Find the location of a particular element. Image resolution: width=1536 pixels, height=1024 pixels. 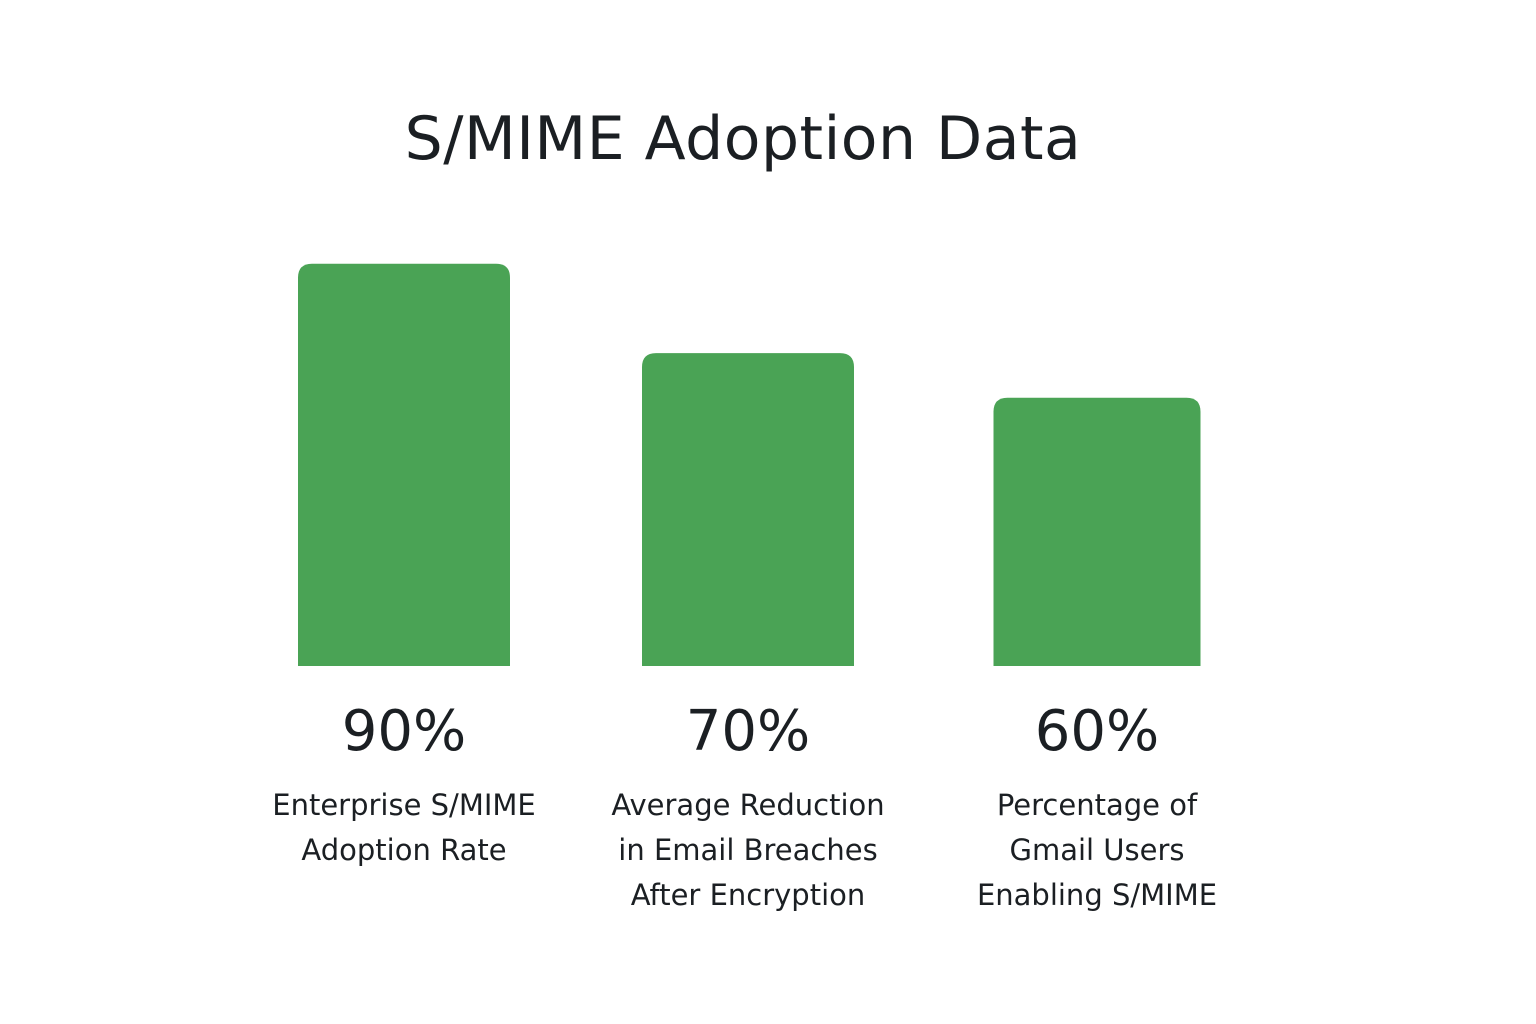

bar-value-label-2: 70% is located at coordinates (748, 731).